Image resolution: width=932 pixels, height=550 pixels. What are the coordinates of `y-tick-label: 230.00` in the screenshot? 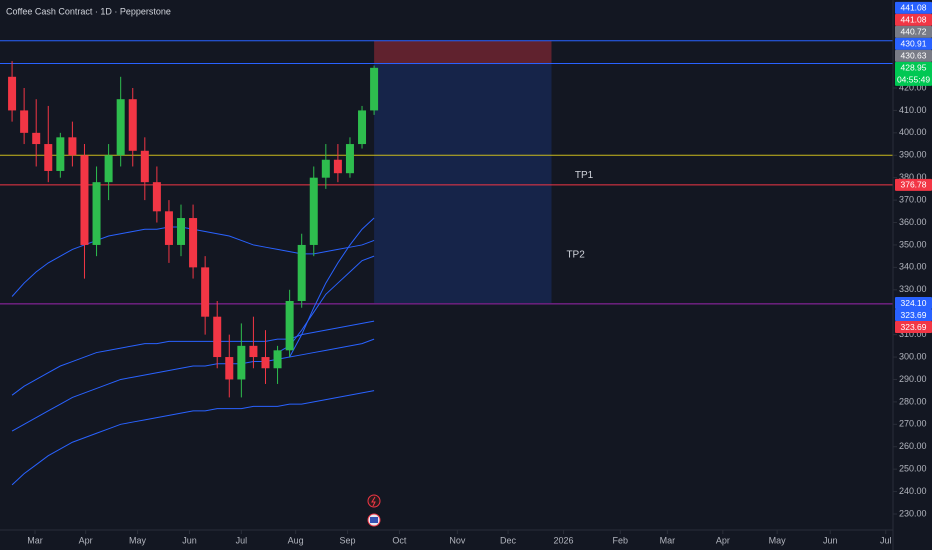 It's located at (913, 513).